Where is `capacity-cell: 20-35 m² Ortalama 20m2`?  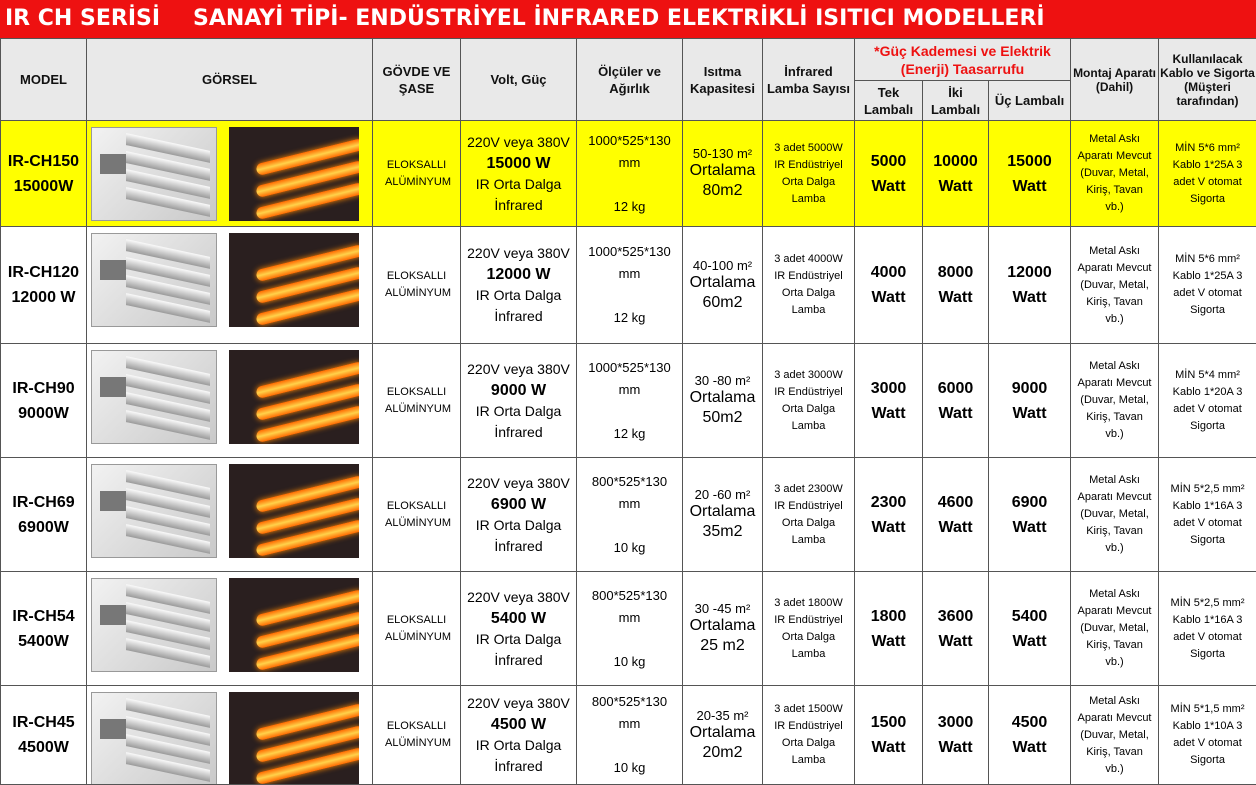
capacity-cell: 20-35 m² Ortalama 20m2 is located at coordinates (723, 735).